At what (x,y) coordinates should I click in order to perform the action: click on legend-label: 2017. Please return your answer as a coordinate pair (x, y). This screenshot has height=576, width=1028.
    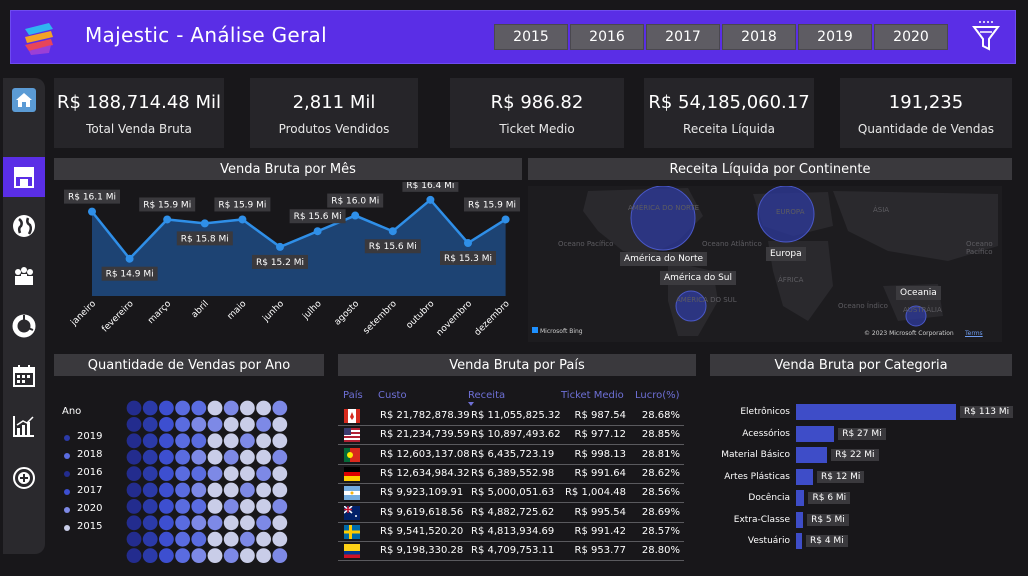
    Looking at the image, I should click on (90, 490).